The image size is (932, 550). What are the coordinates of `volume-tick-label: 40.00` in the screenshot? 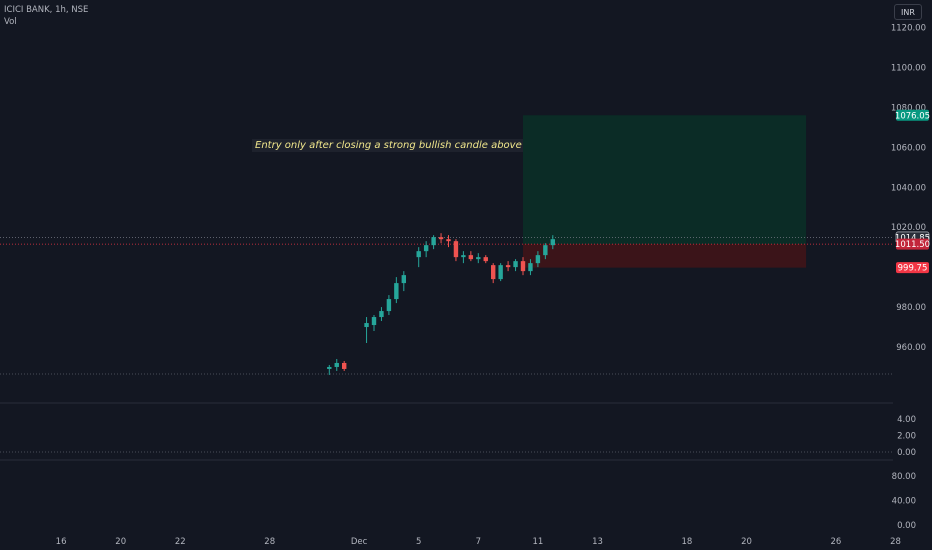 It's located at (904, 502).